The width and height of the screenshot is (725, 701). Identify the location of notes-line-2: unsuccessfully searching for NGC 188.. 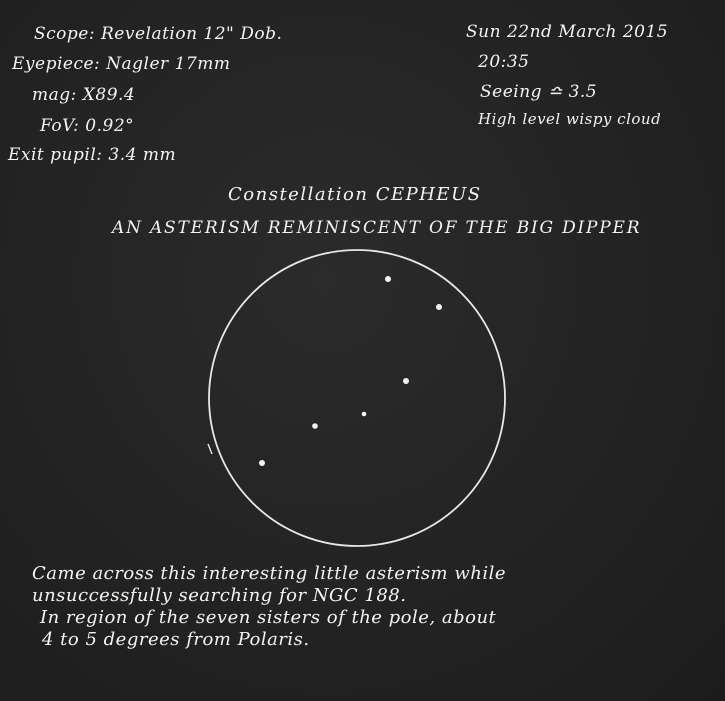
(219, 595).